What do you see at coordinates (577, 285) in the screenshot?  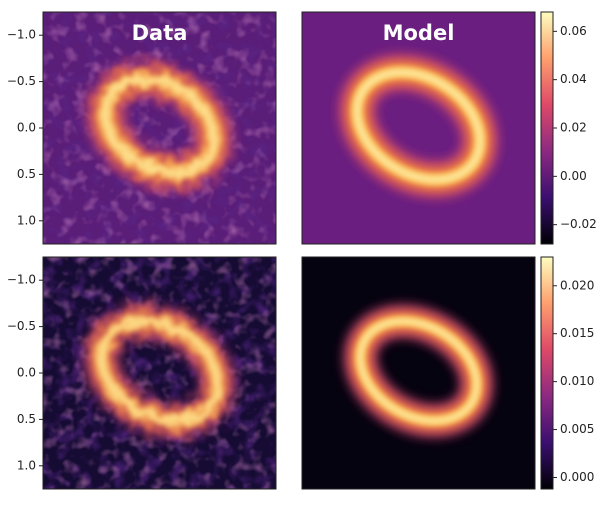 I see `colorbar-tick-label: 0.020` at bounding box center [577, 285].